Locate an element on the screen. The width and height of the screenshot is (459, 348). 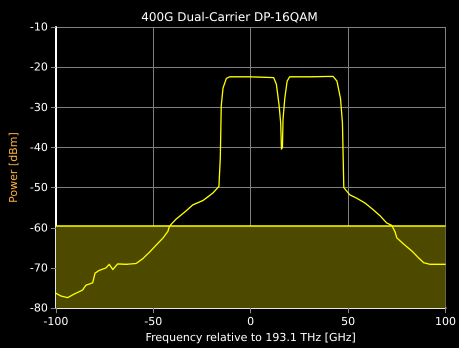
x-tick-label: -100 is located at coordinates (55, 321).